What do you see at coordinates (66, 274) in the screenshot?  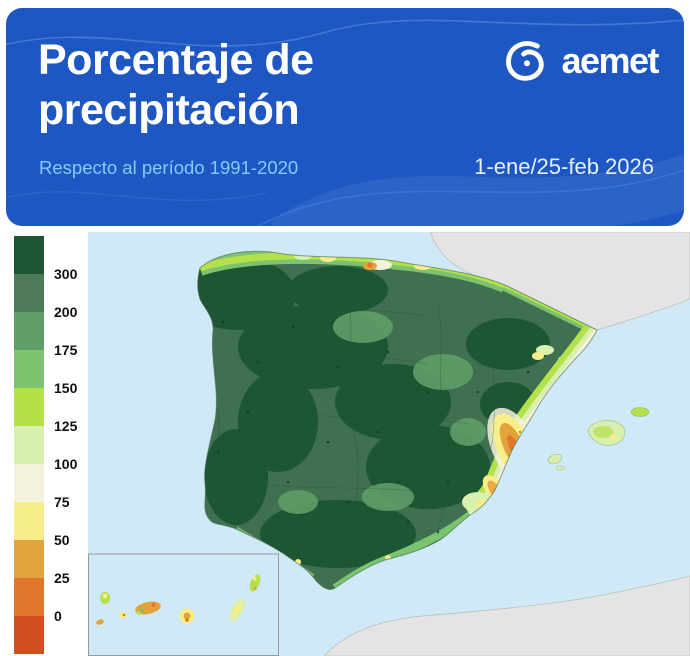 I see `legend-label: 300` at bounding box center [66, 274].